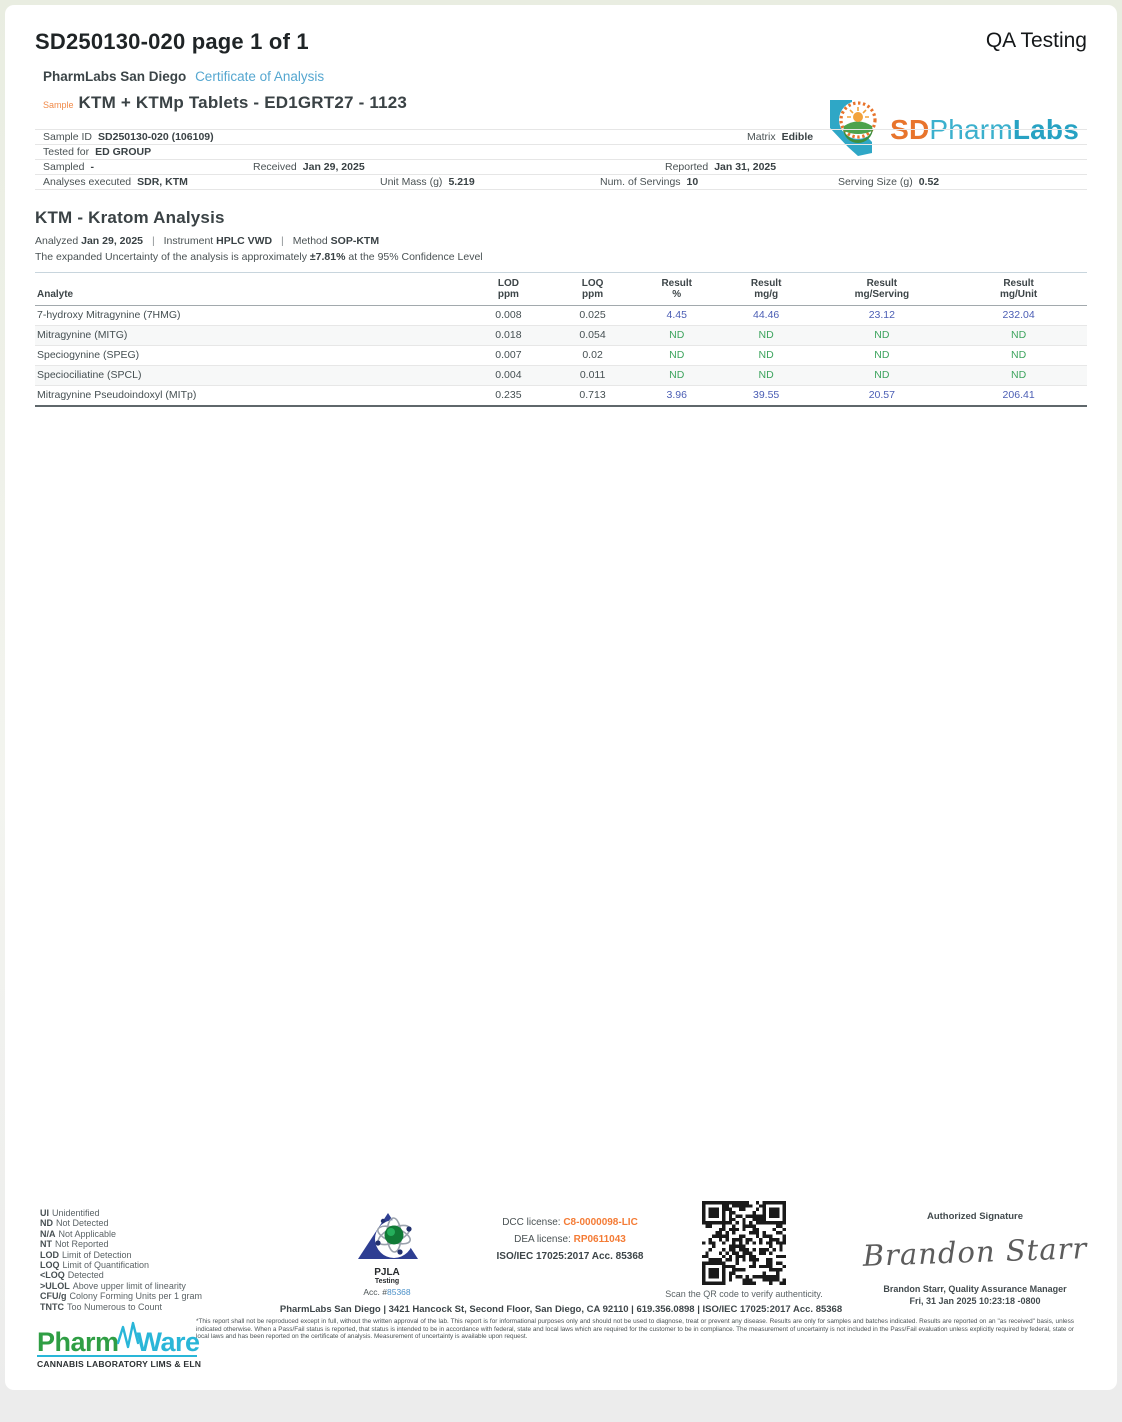 This screenshot has width=1122, height=1422. I want to click on lod-cell: 0.008, so click(508, 315).